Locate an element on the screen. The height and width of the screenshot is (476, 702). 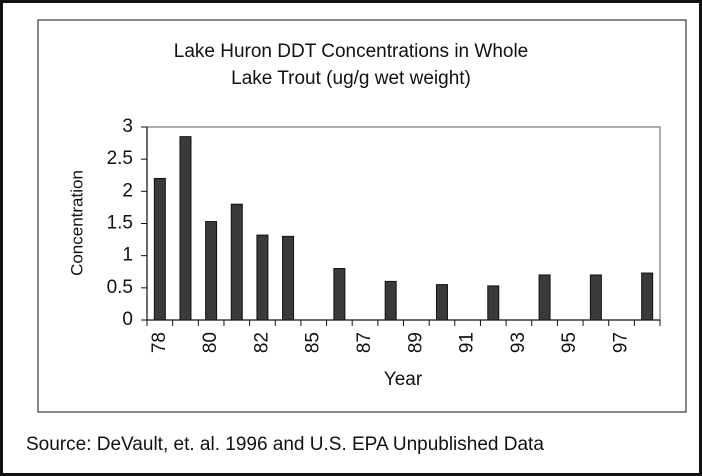
x-tick-label: 87 is located at coordinates (364, 342).